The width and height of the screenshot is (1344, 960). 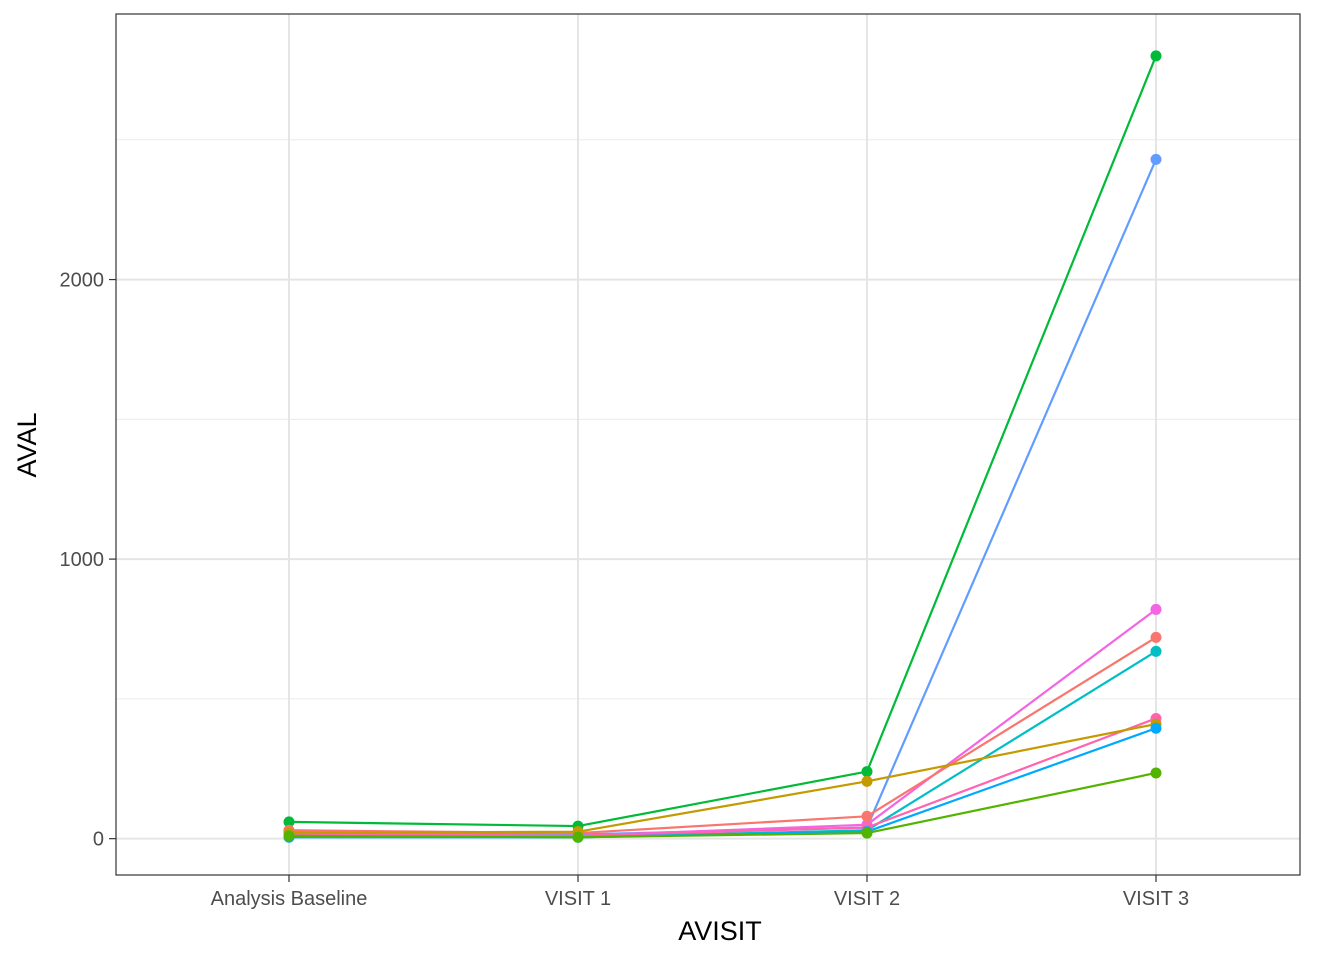 What do you see at coordinates (82, 560) in the screenshot?
I see `y-tick-label: 1000` at bounding box center [82, 560].